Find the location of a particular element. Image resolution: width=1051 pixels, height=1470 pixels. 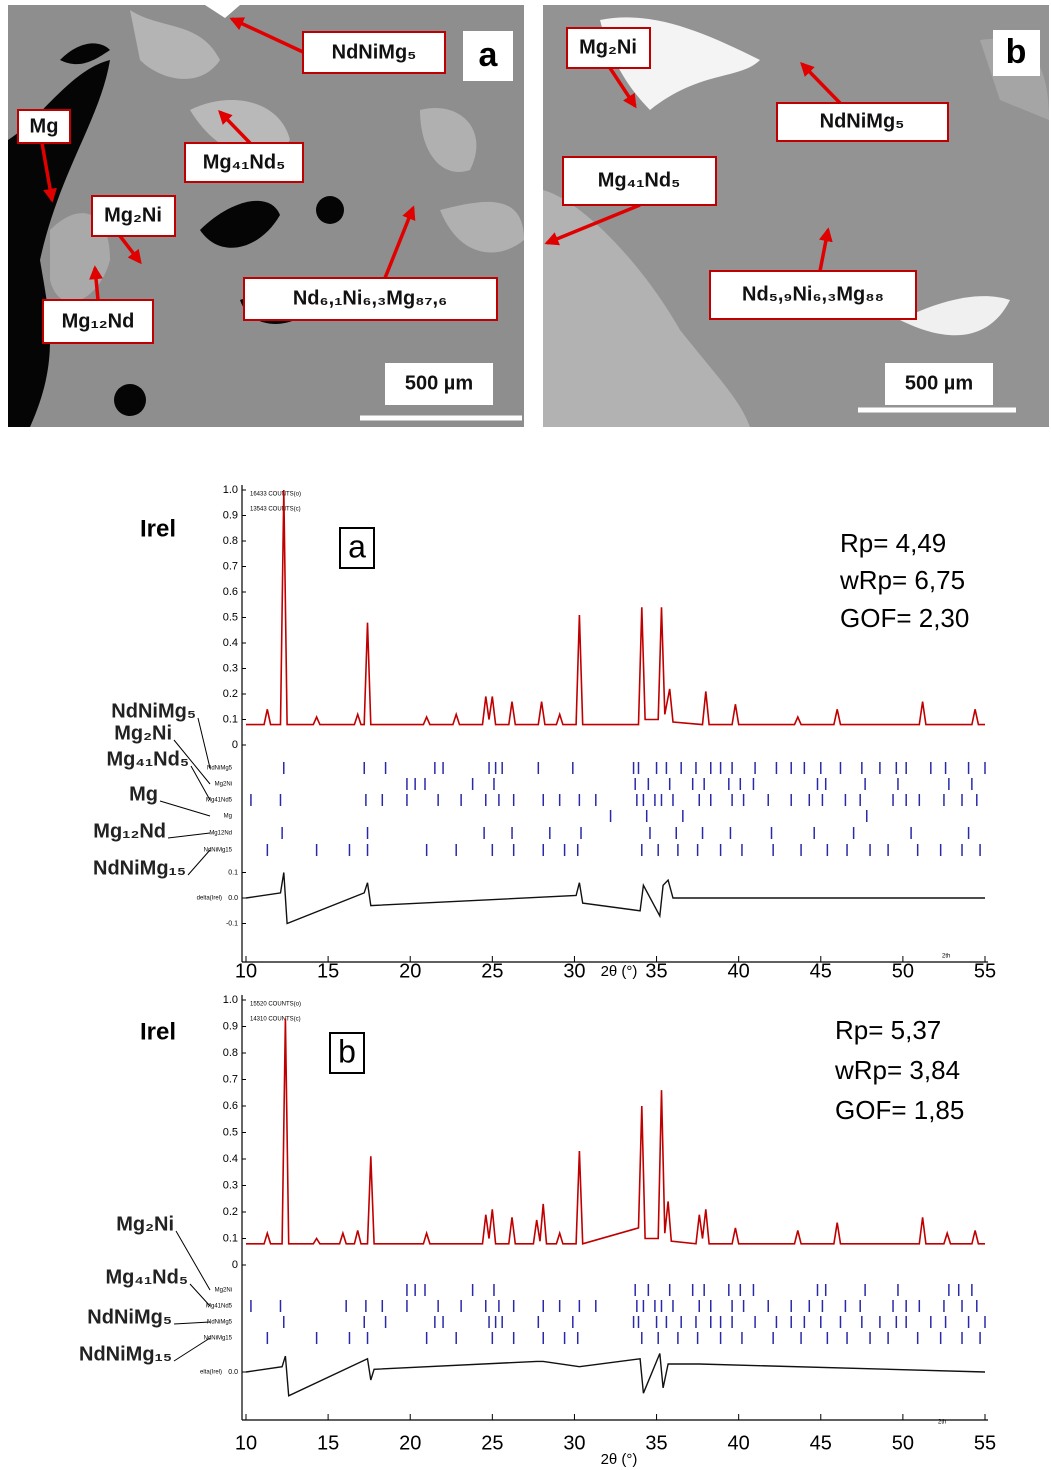

annotation: GOF= 2,30 is located at coordinates (904, 618).